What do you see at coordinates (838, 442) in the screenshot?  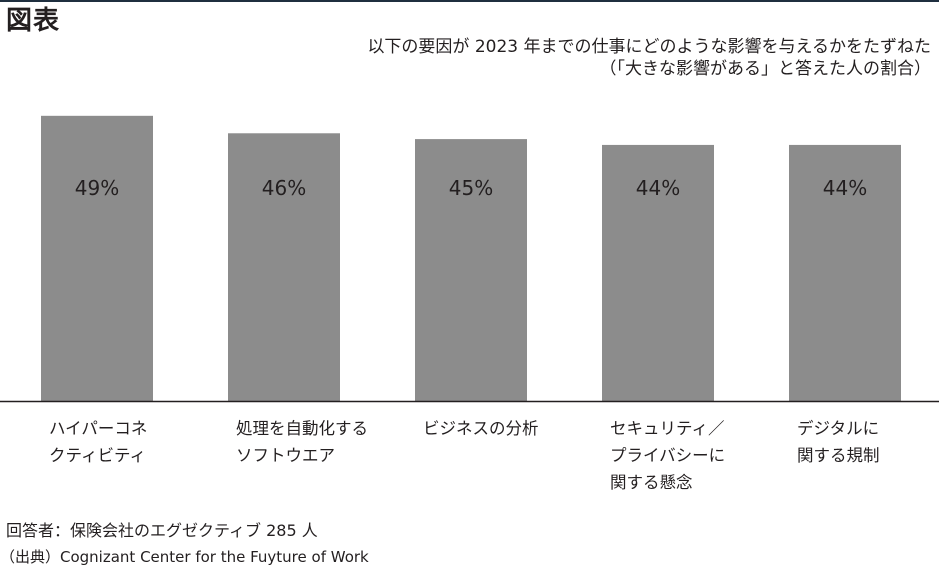 I see `category-label-5: デジタルに 関する規制` at bounding box center [838, 442].